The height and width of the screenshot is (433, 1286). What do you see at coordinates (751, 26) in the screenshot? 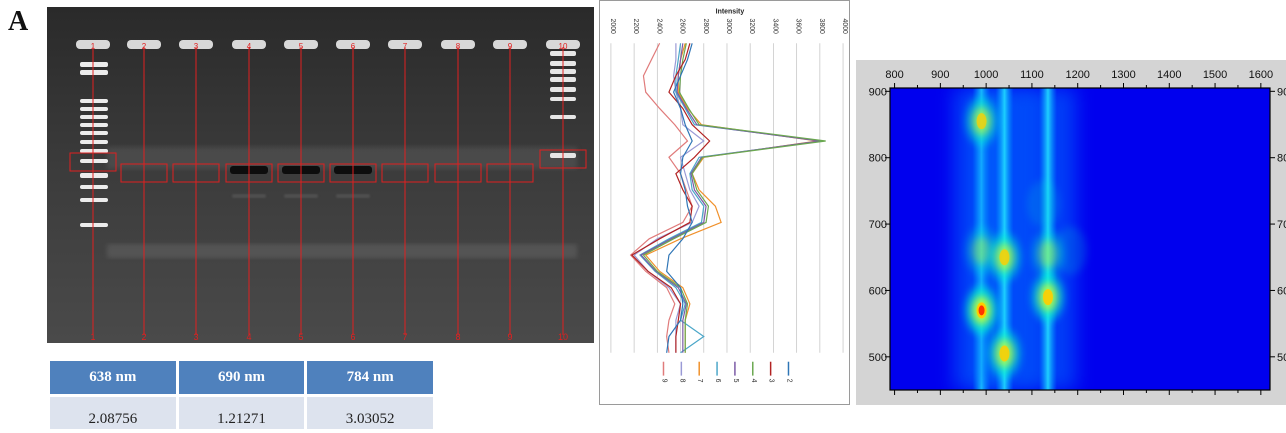
I see `x-tick-label: 3200` at bounding box center [751, 26].